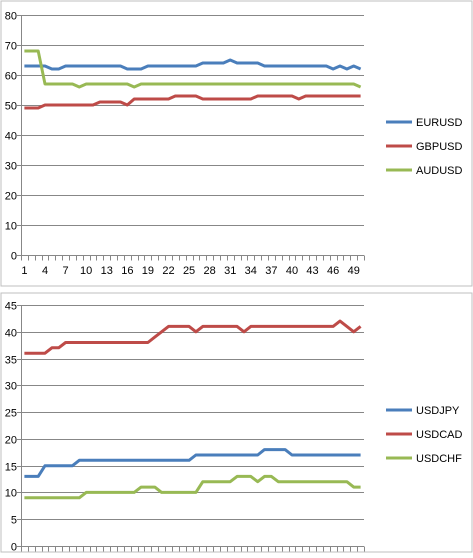 Image resolution: width=473 pixels, height=558 pixels. What do you see at coordinates (11, 77) in the screenshot?
I see `y-tick-label: 60` at bounding box center [11, 77].